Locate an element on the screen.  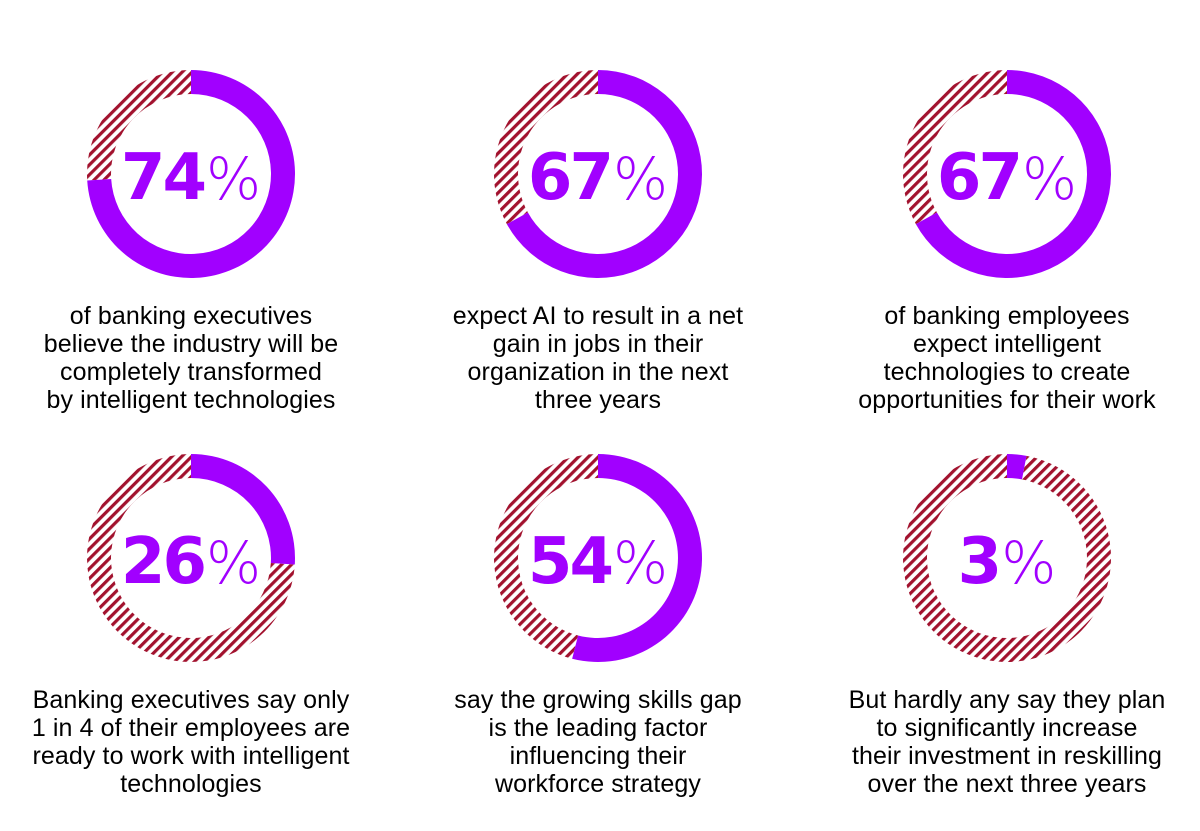
percentage-value: 54 is located at coordinates (570, 562).